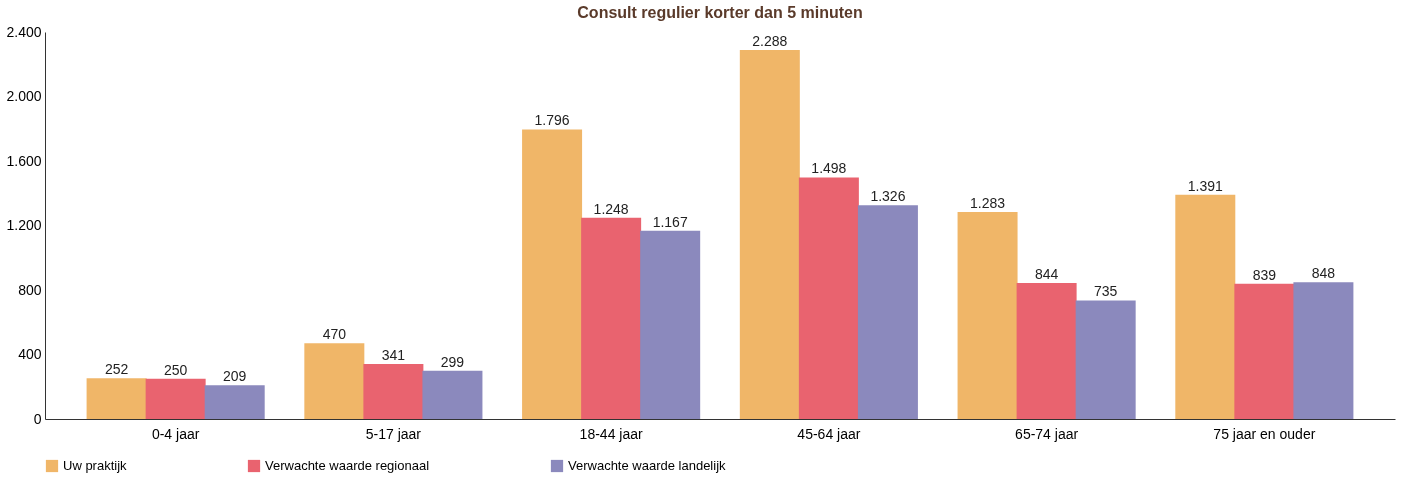 This screenshot has height=484, width=1409. Describe the element at coordinates (611, 208) in the screenshot. I see `data-label: 1.248` at that location.